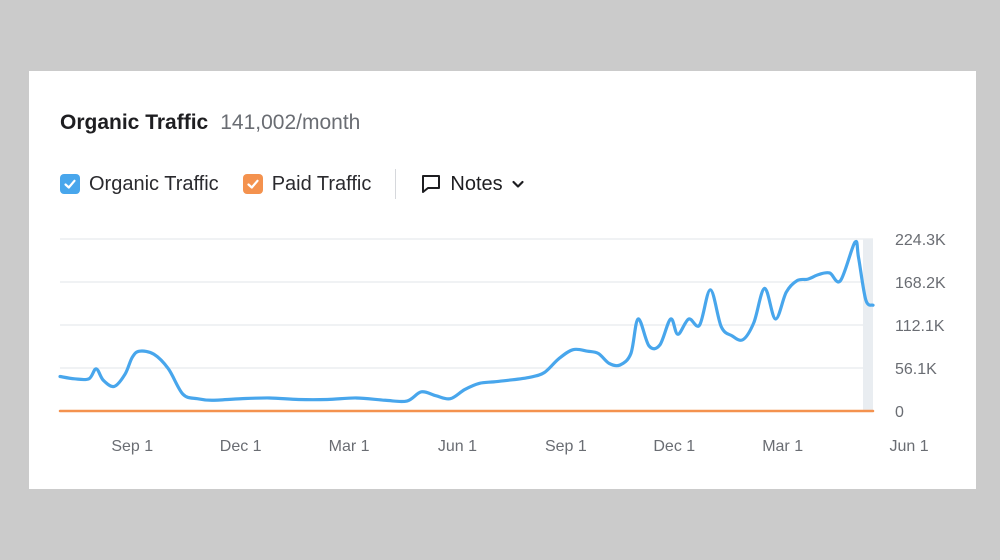  I want to click on chevron-down-icon, so click(518, 184).